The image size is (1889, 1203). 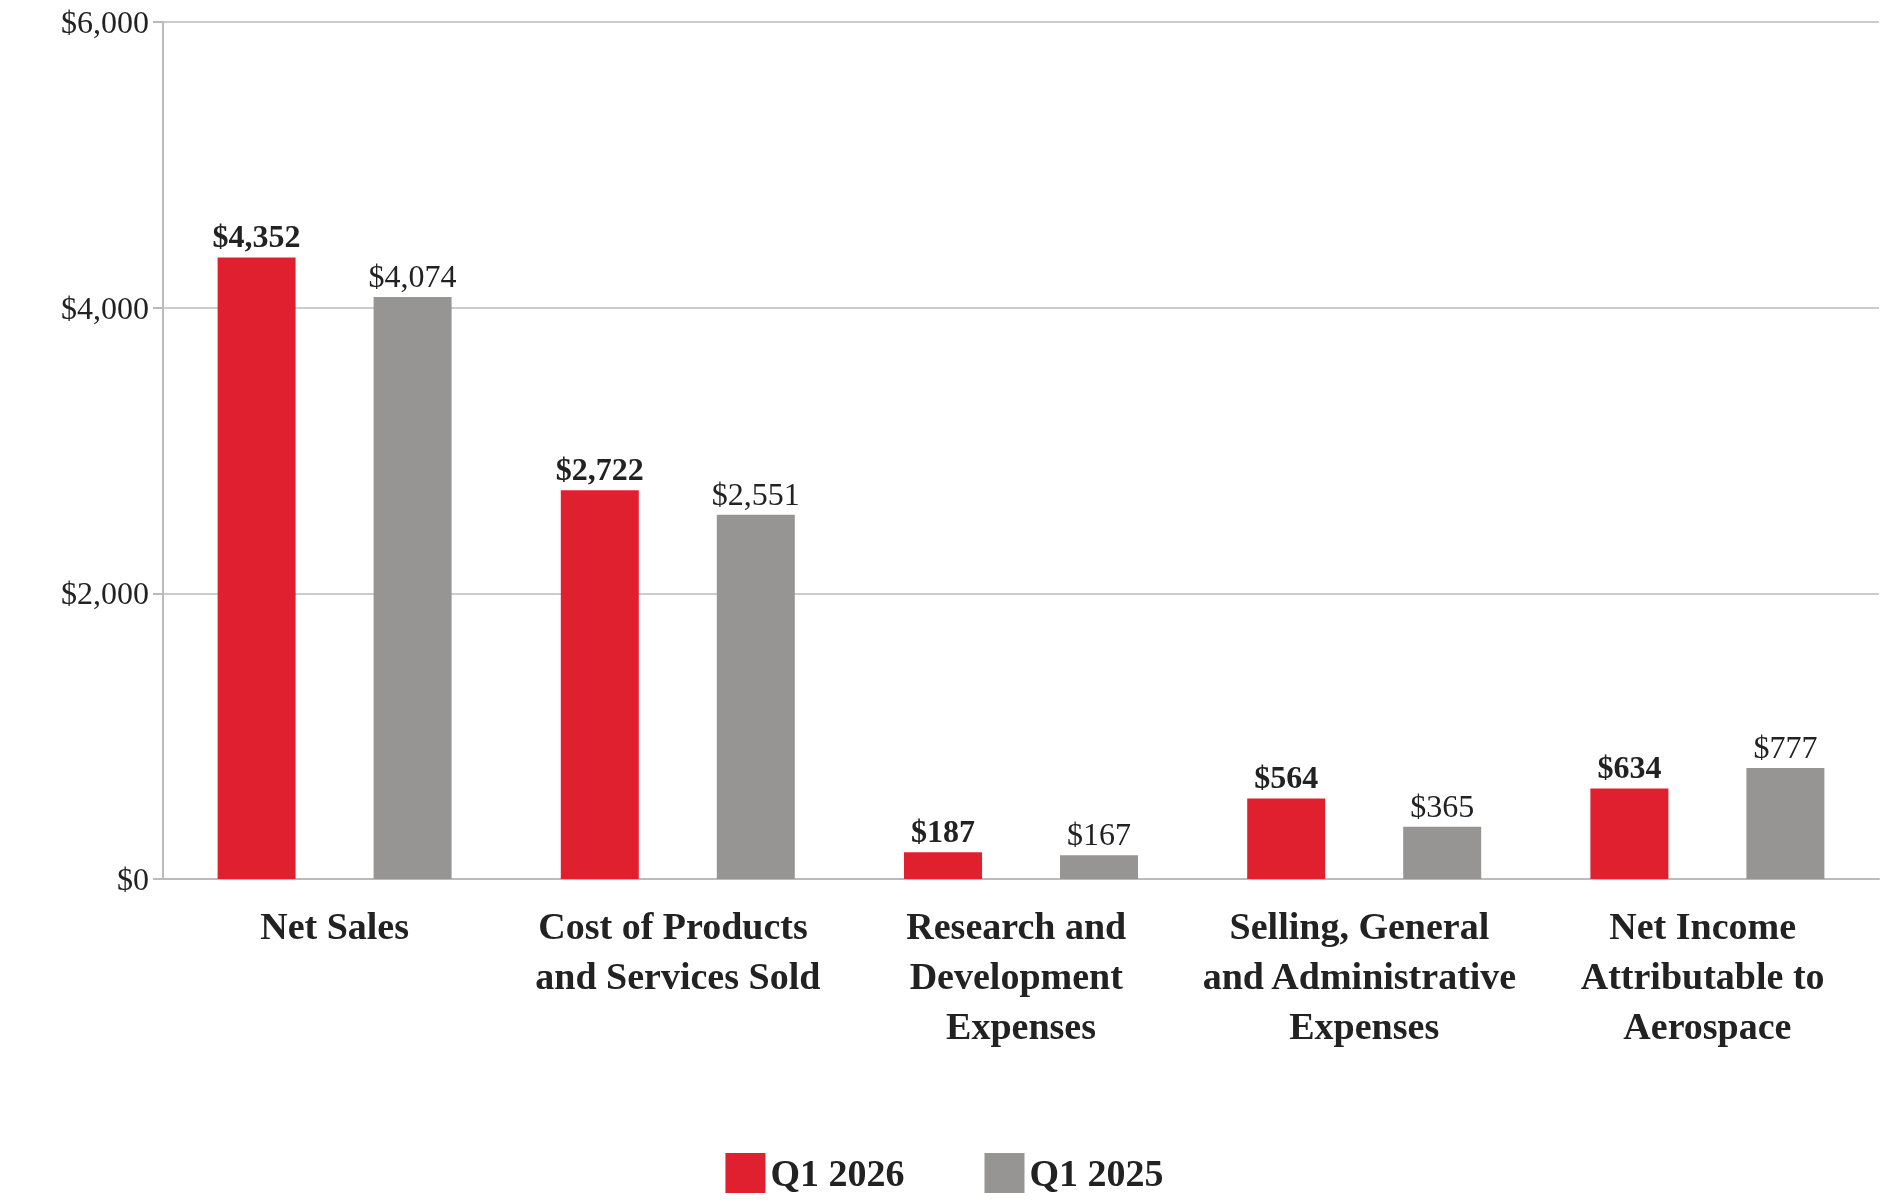 What do you see at coordinates (1442, 805) in the screenshot?
I see `data-label: $365` at bounding box center [1442, 805].